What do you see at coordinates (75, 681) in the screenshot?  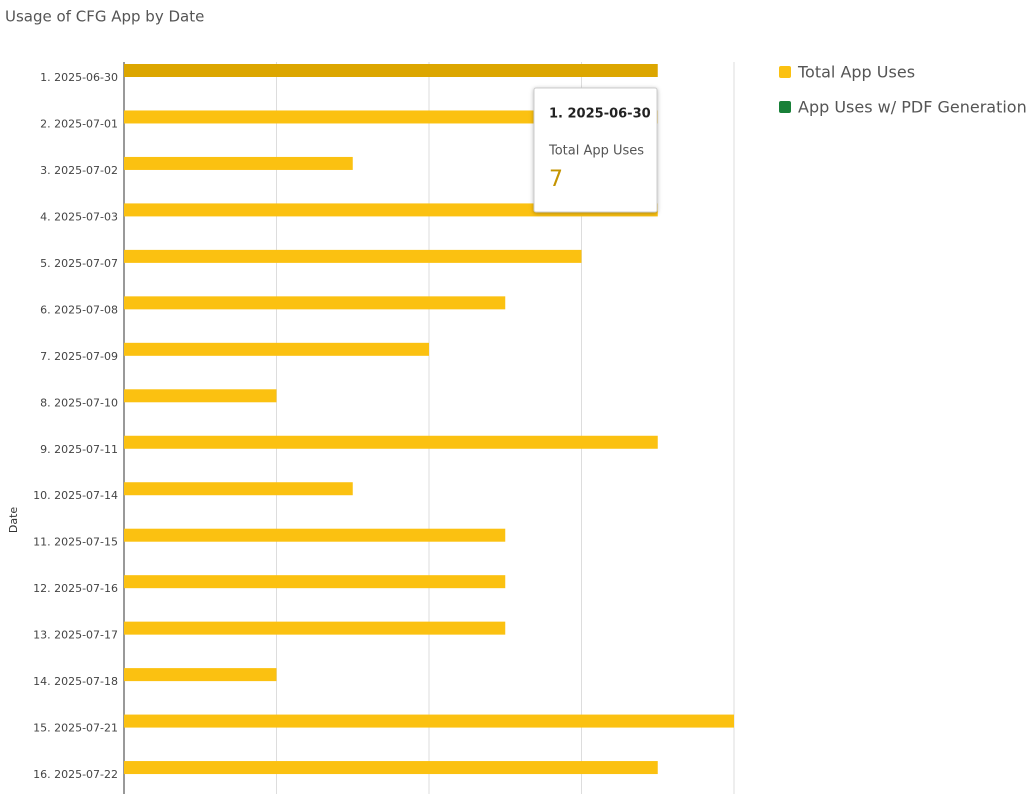 I see `y-tick-label: 14. 2025-07-18` at bounding box center [75, 681].